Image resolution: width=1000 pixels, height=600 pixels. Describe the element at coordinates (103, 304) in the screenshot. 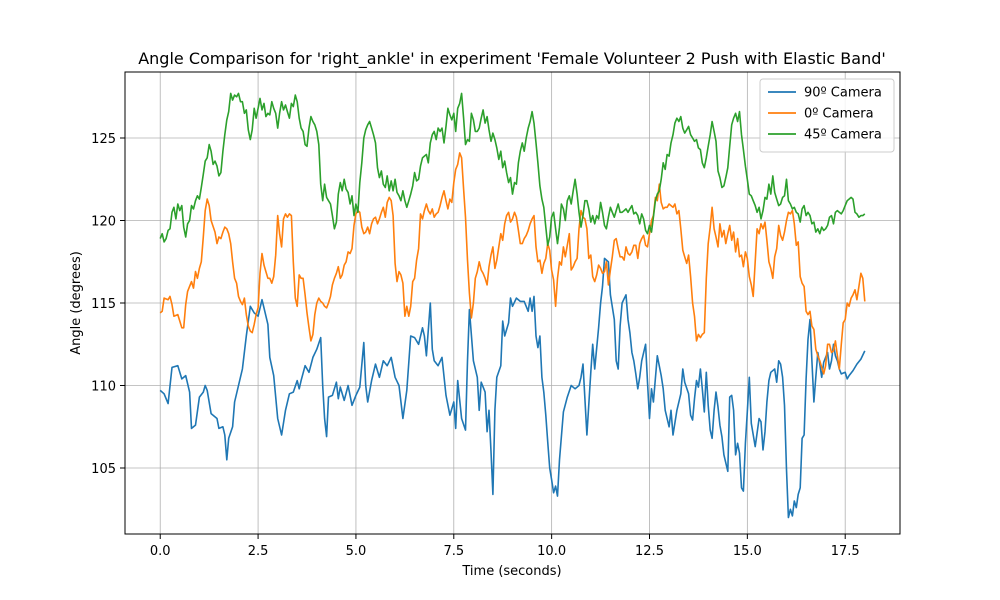

I see `y-tick-label: 115` at that location.